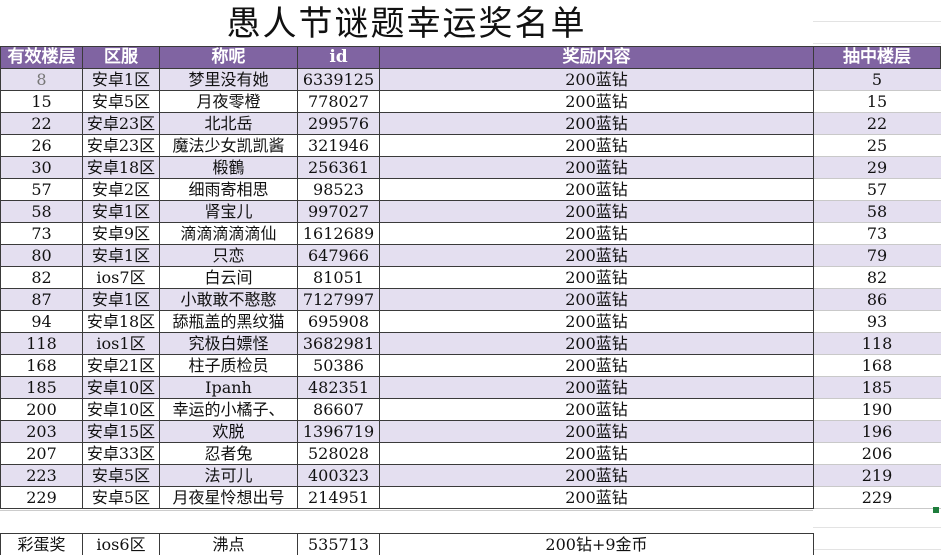  Describe the element at coordinates (877, 453) in the screenshot. I see `cell-draw-floor: 206` at that location.